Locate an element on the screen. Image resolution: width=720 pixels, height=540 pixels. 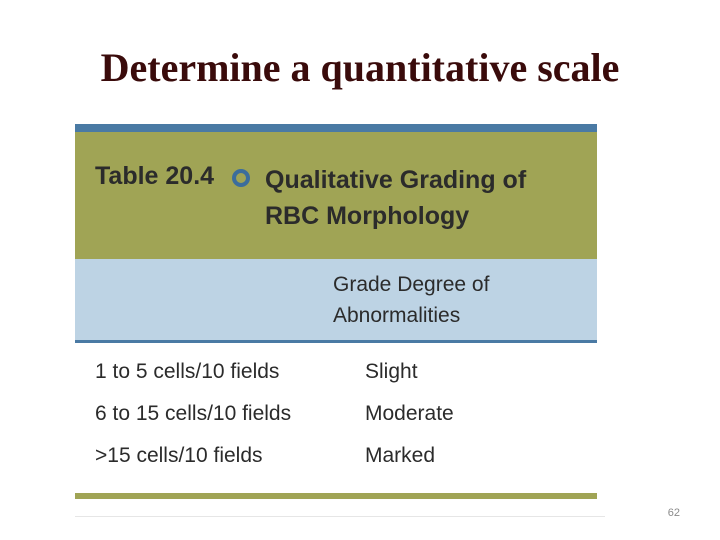
table-row: >15 cells/10 fields Marked is located at coordinates (336, 464).